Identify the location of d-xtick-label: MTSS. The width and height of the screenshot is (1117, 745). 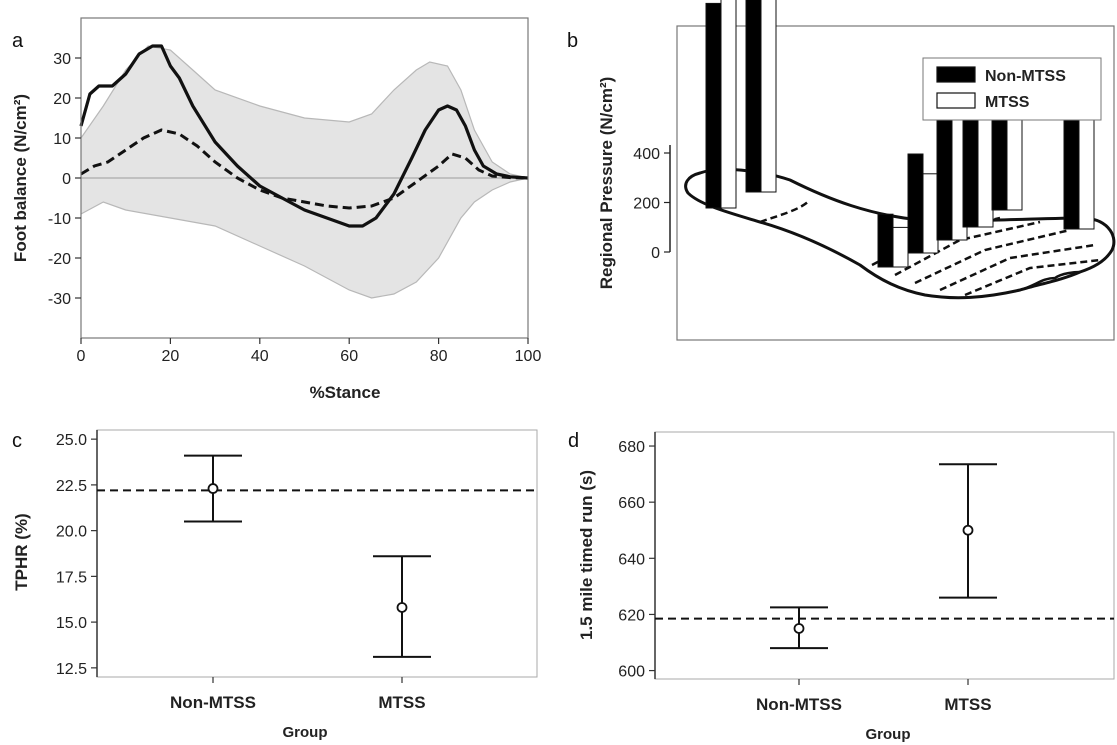
(967, 704).